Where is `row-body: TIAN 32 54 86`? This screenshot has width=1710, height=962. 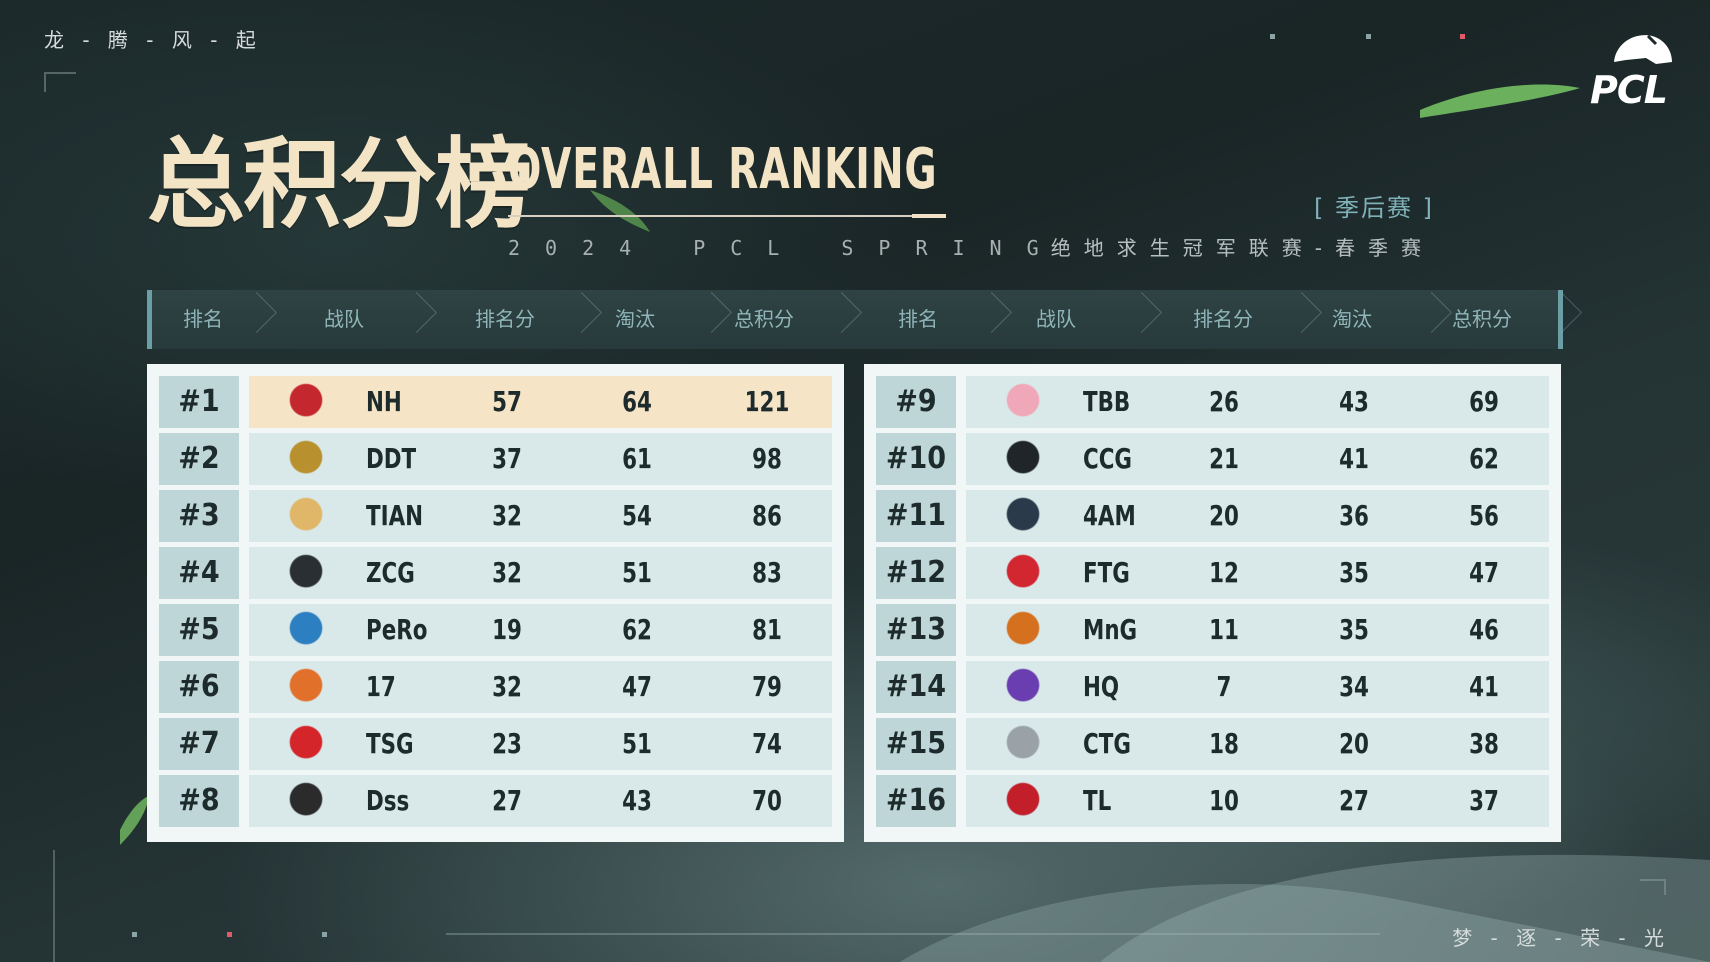 row-body: TIAN 32 54 86 is located at coordinates (540, 516).